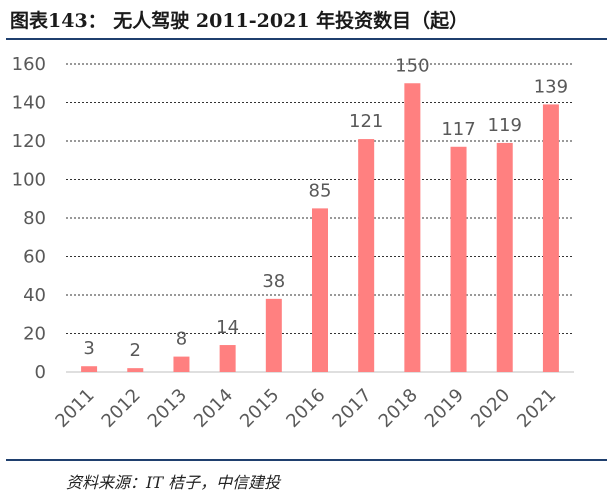 The height and width of the screenshot is (500, 611). Describe the element at coordinates (29, 141) in the screenshot. I see `y-tick-label-120: 120` at that location.